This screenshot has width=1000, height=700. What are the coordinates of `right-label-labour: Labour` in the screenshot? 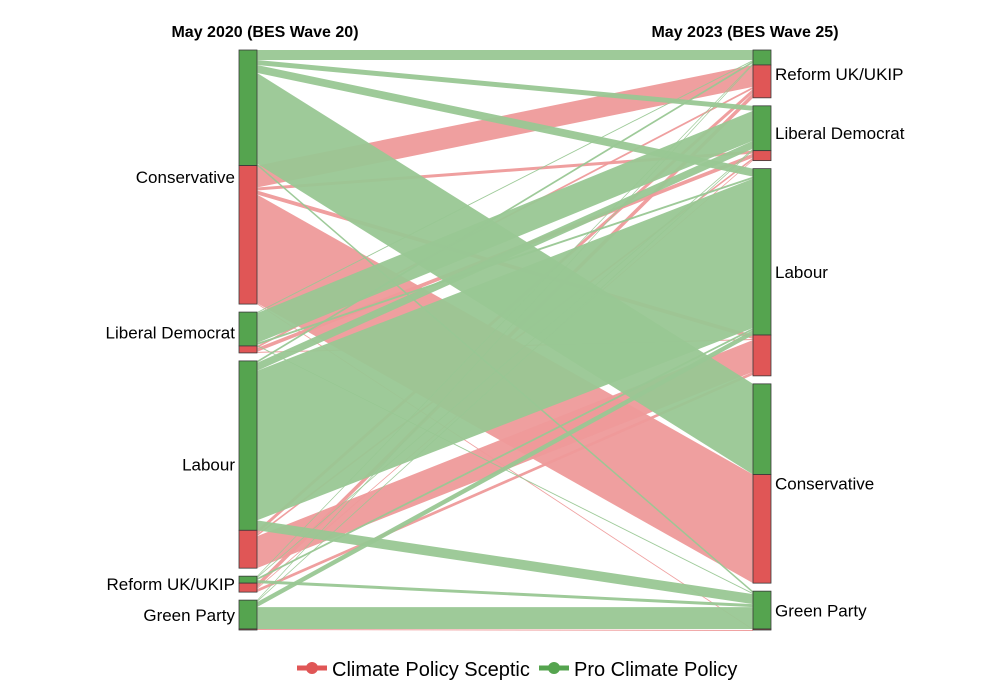 It's located at (801, 272).